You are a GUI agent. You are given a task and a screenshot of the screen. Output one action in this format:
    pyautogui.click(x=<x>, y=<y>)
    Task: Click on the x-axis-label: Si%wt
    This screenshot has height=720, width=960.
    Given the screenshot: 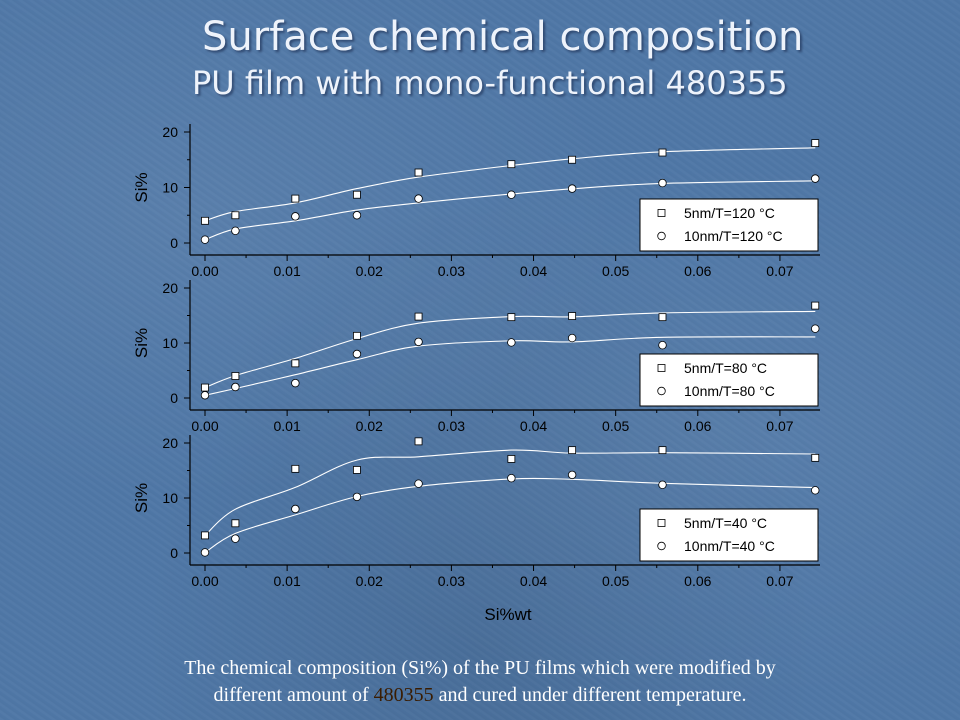 What is the action you would take?
    pyautogui.click(x=508, y=614)
    